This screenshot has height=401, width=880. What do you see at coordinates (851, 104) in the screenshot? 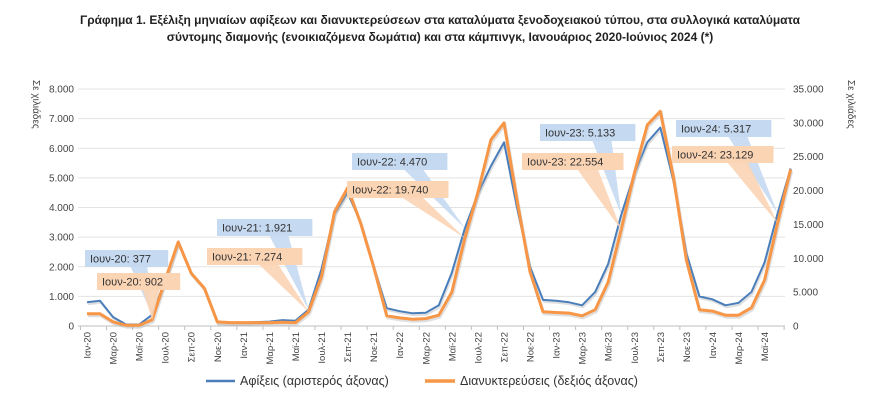
I see `y-axis-right-title: Σε χιλιάδες` at bounding box center [851, 104].